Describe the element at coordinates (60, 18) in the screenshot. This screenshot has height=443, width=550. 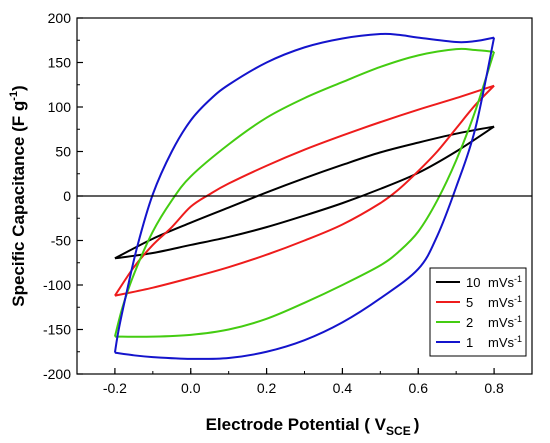
I see `y-tick-label: 200` at that location.